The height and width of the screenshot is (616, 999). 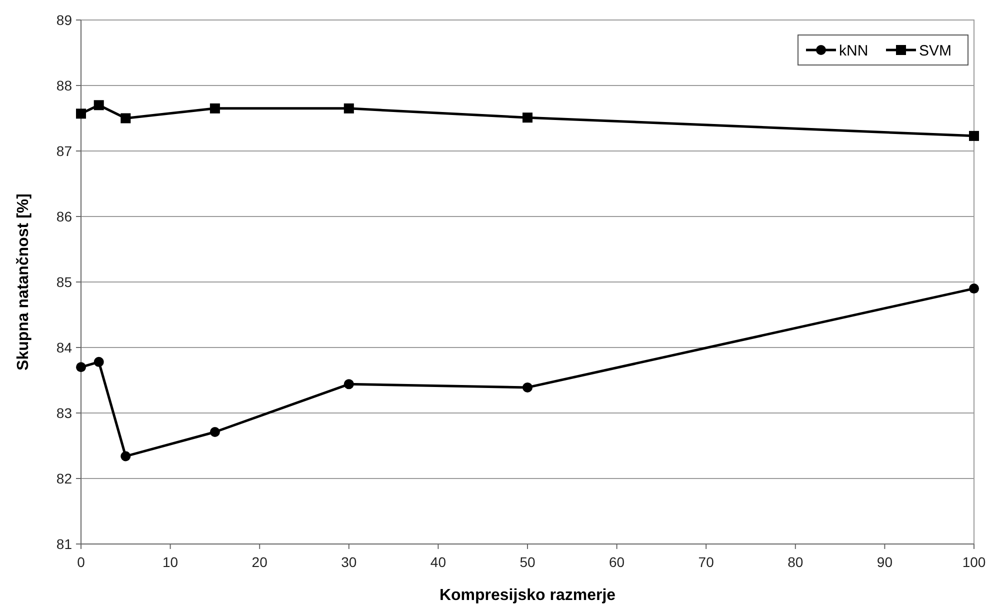 What do you see at coordinates (64, 282) in the screenshot?
I see `y-tick-label: 85` at bounding box center [64, 282].